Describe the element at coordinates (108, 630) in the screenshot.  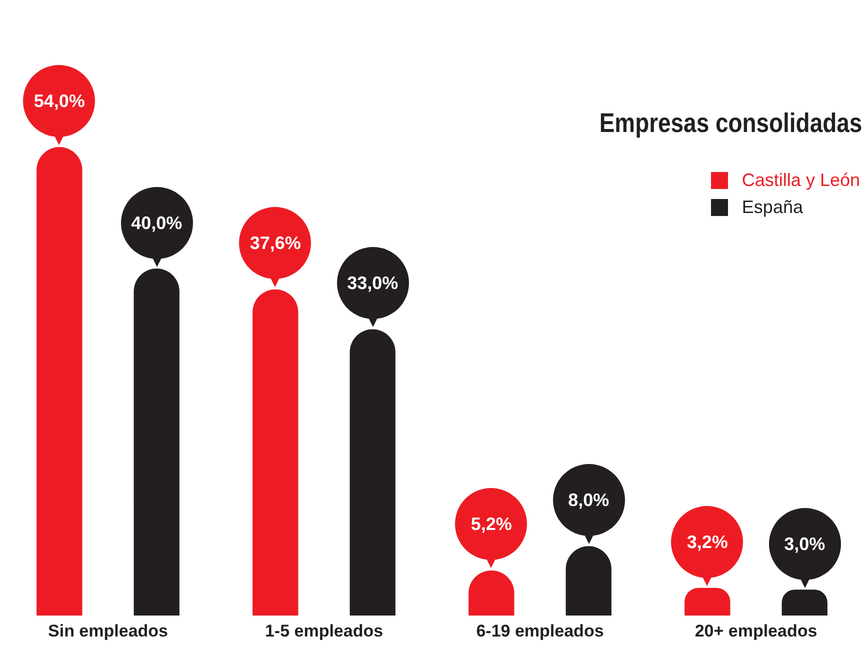
I see `x-tick-label: Sin empleados` at that location.